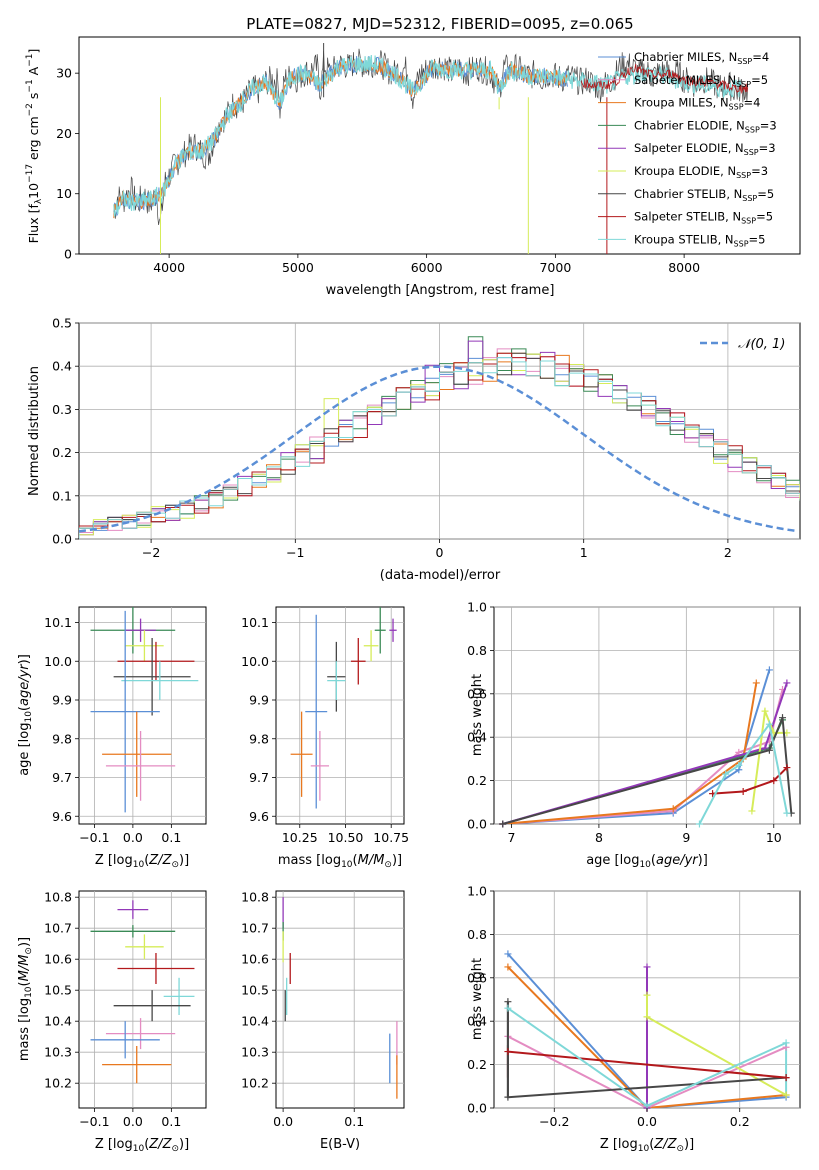  Describe the element at coordinates (298, 267) in the screenshot. I see `x-tick-label: 5000` at that location.